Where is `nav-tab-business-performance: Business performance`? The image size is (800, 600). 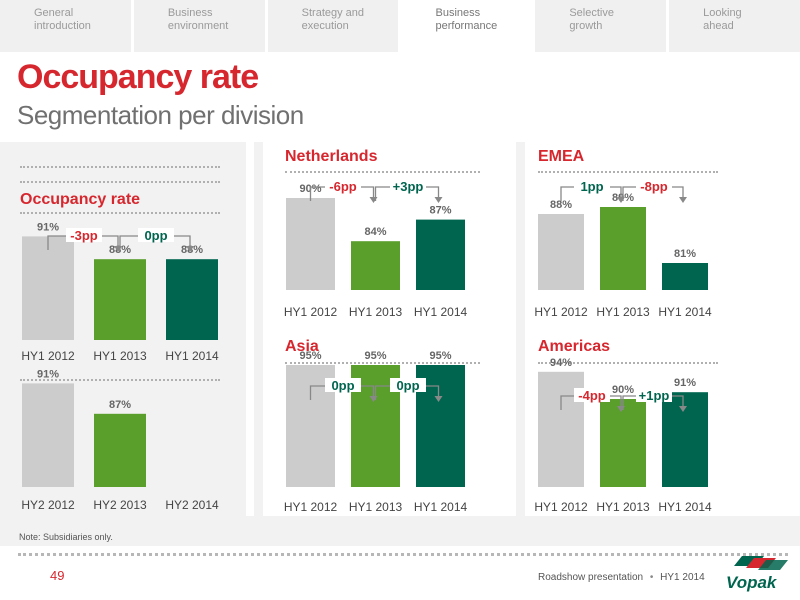
nav-tab-business-performance: Business performance is located at coordinates (468, 26).